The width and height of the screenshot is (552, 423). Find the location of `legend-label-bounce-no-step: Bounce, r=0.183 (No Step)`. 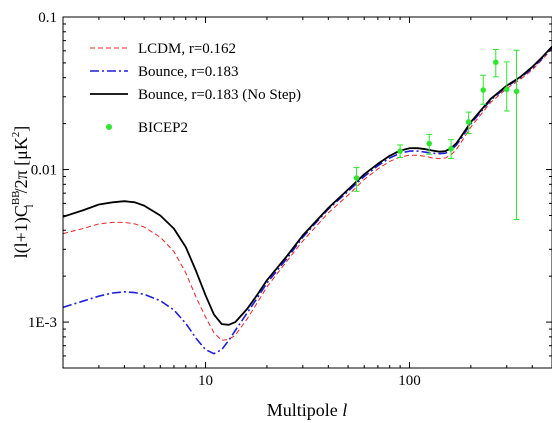

legend-label-bounce-no-step: Bounce, r=0.183 (No Step) is located at coordinates (219, 95).